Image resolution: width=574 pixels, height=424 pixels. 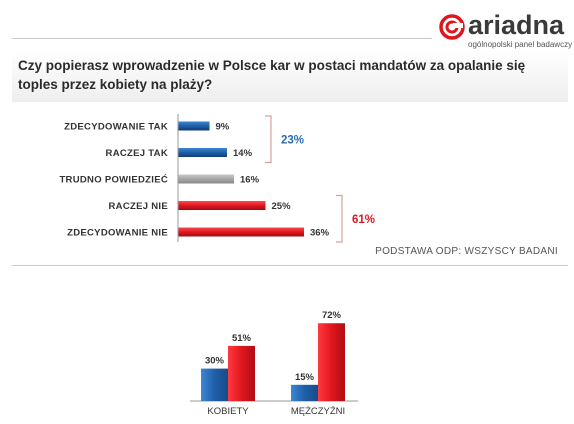 What do you see at coordinates (228, 411) in the screenshot?
I see `category-label: KOBIETY` at bounding box center [228, 411].